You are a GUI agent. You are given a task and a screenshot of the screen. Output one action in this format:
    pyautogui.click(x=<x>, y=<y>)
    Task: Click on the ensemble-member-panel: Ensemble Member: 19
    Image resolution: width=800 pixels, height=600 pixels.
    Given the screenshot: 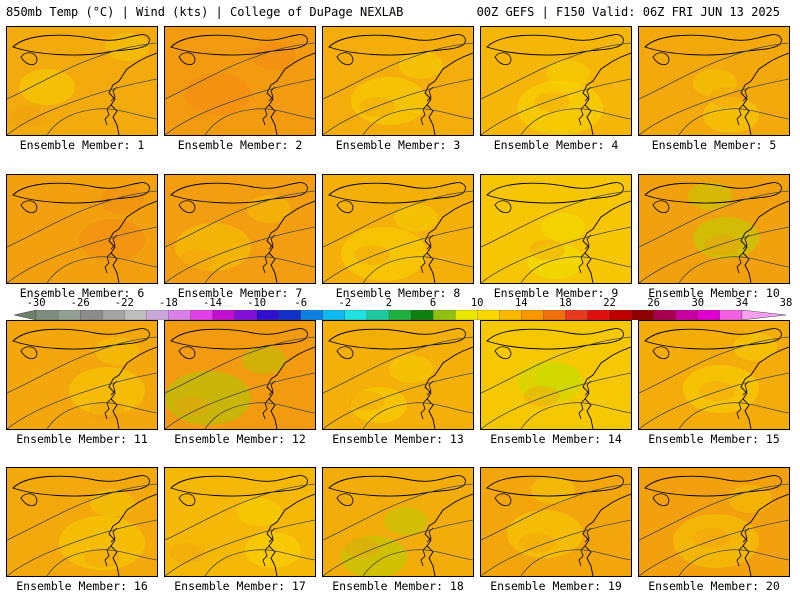 What is the action you would take?
    pyautogui.click(x=556, y=532)
    